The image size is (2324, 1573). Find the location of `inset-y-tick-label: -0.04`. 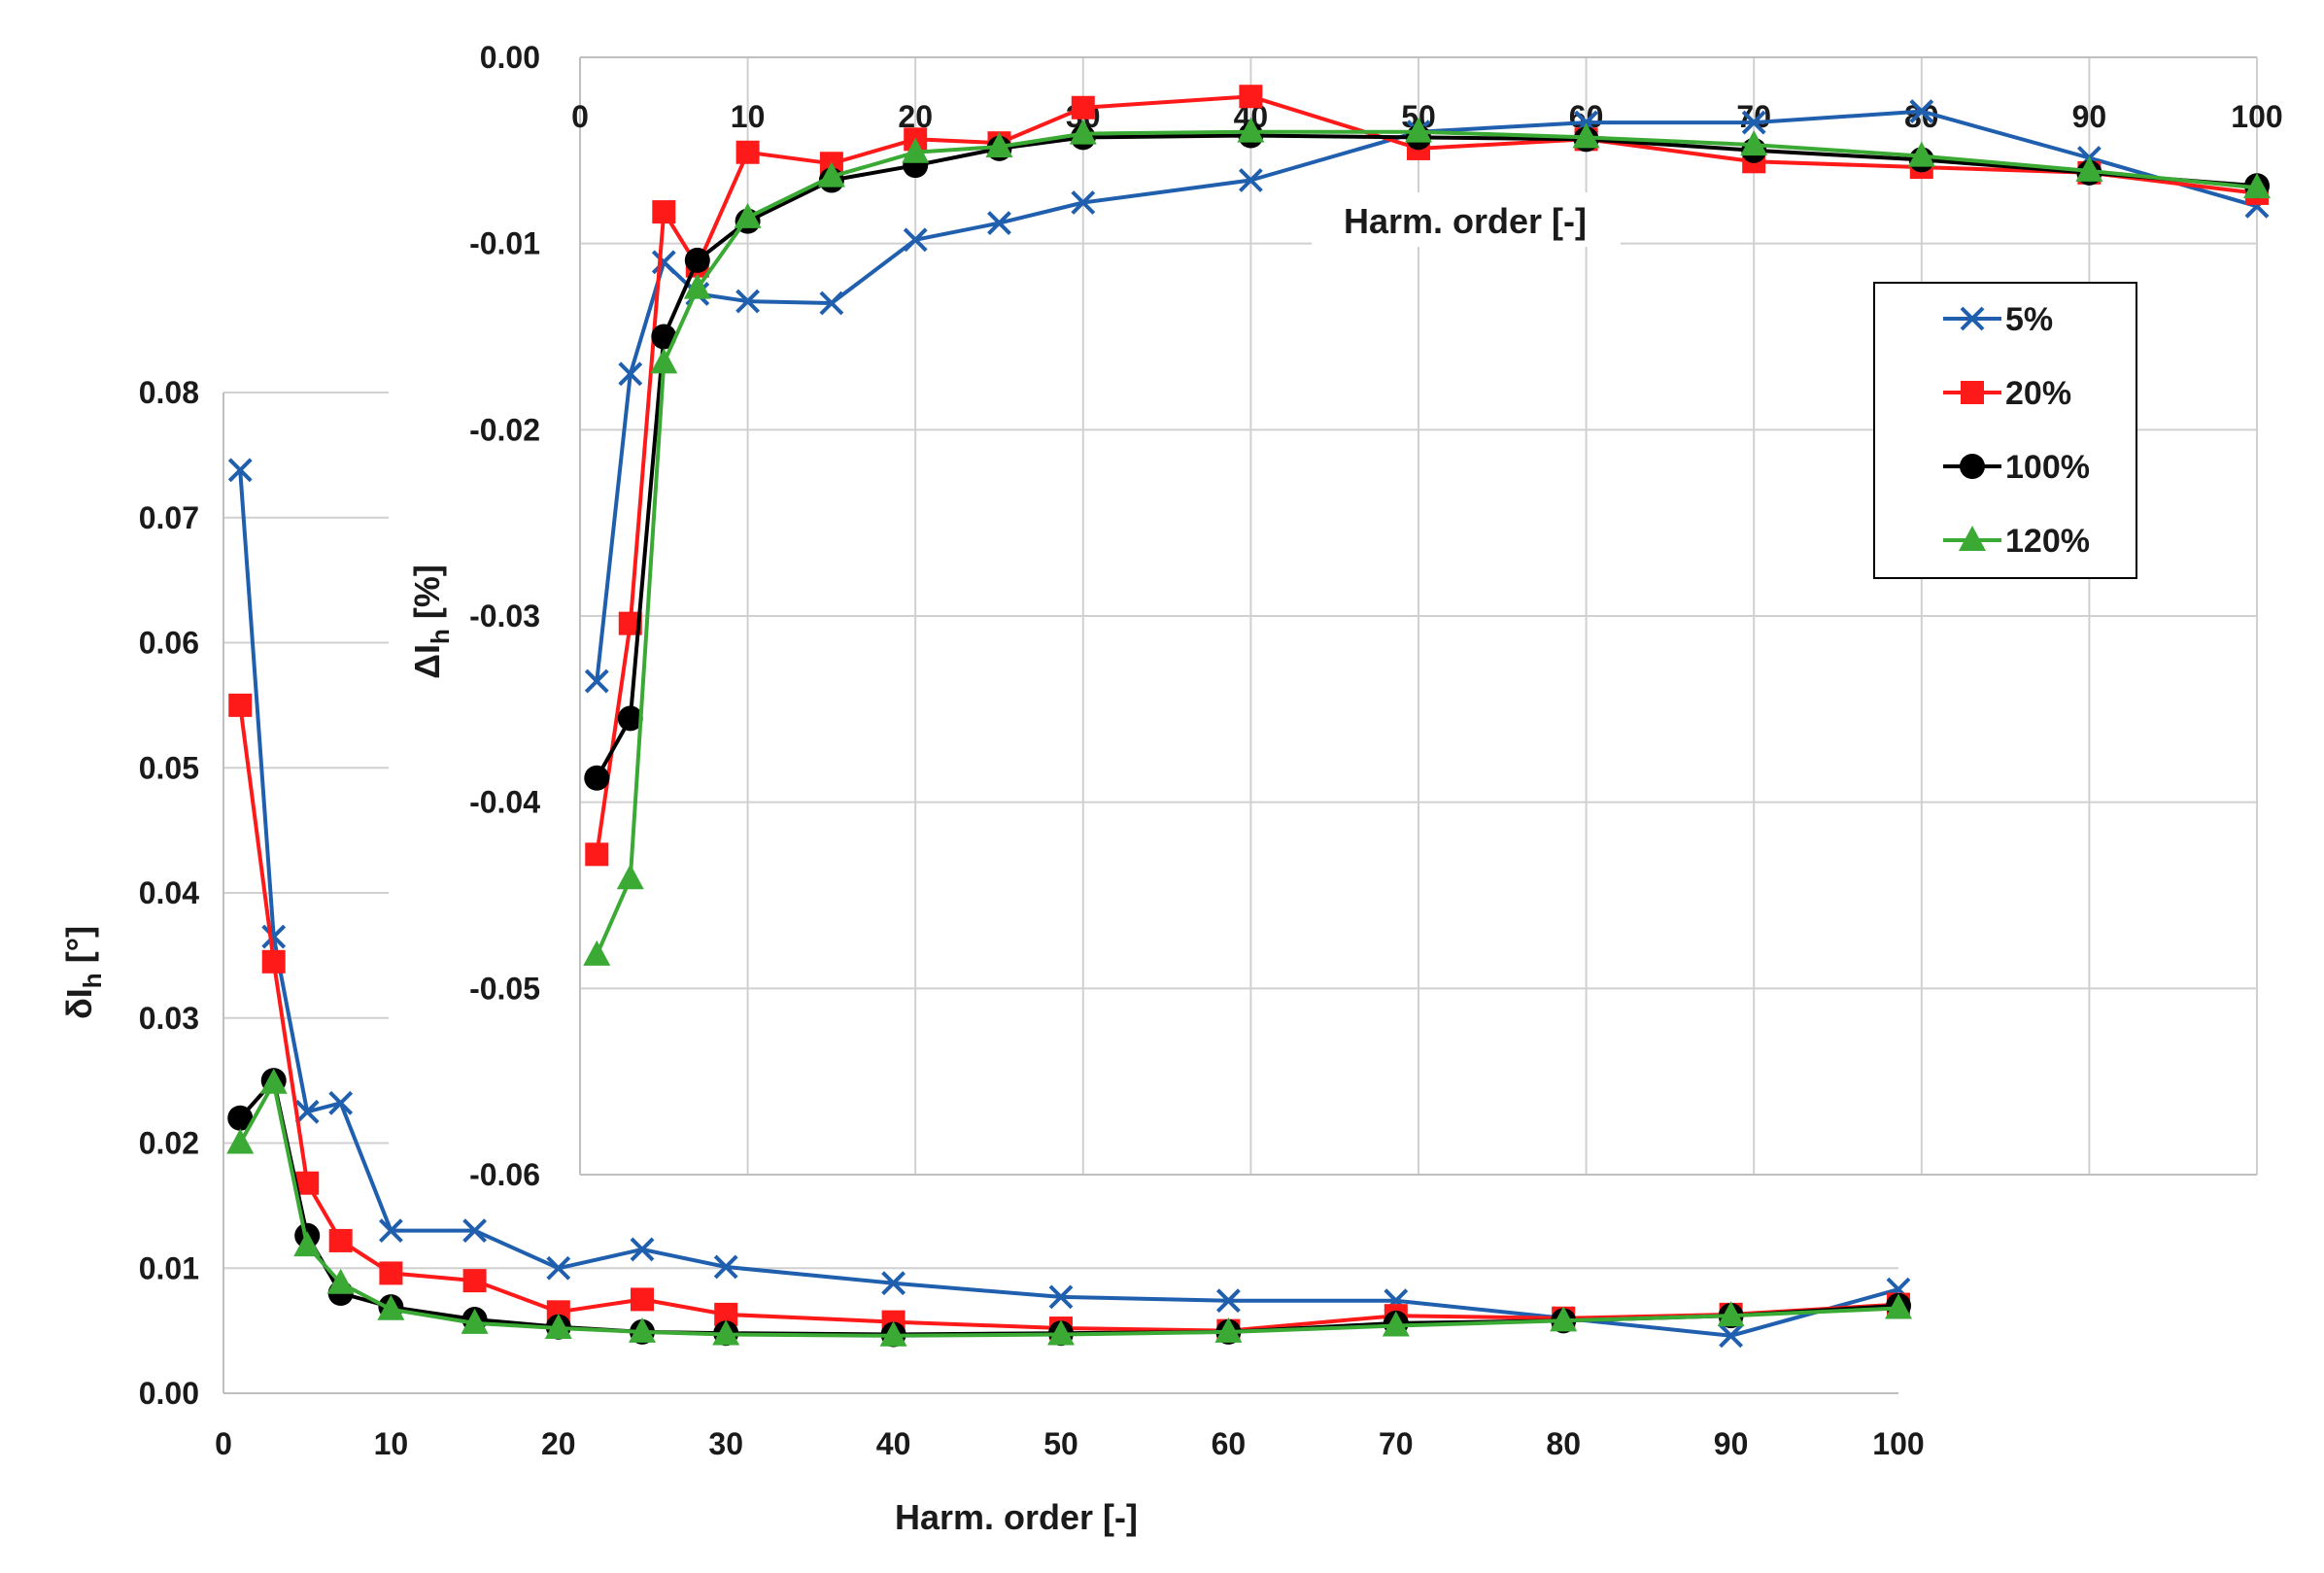

inset-y-tick-label: -0.04 is located at coordinates (505, 802).